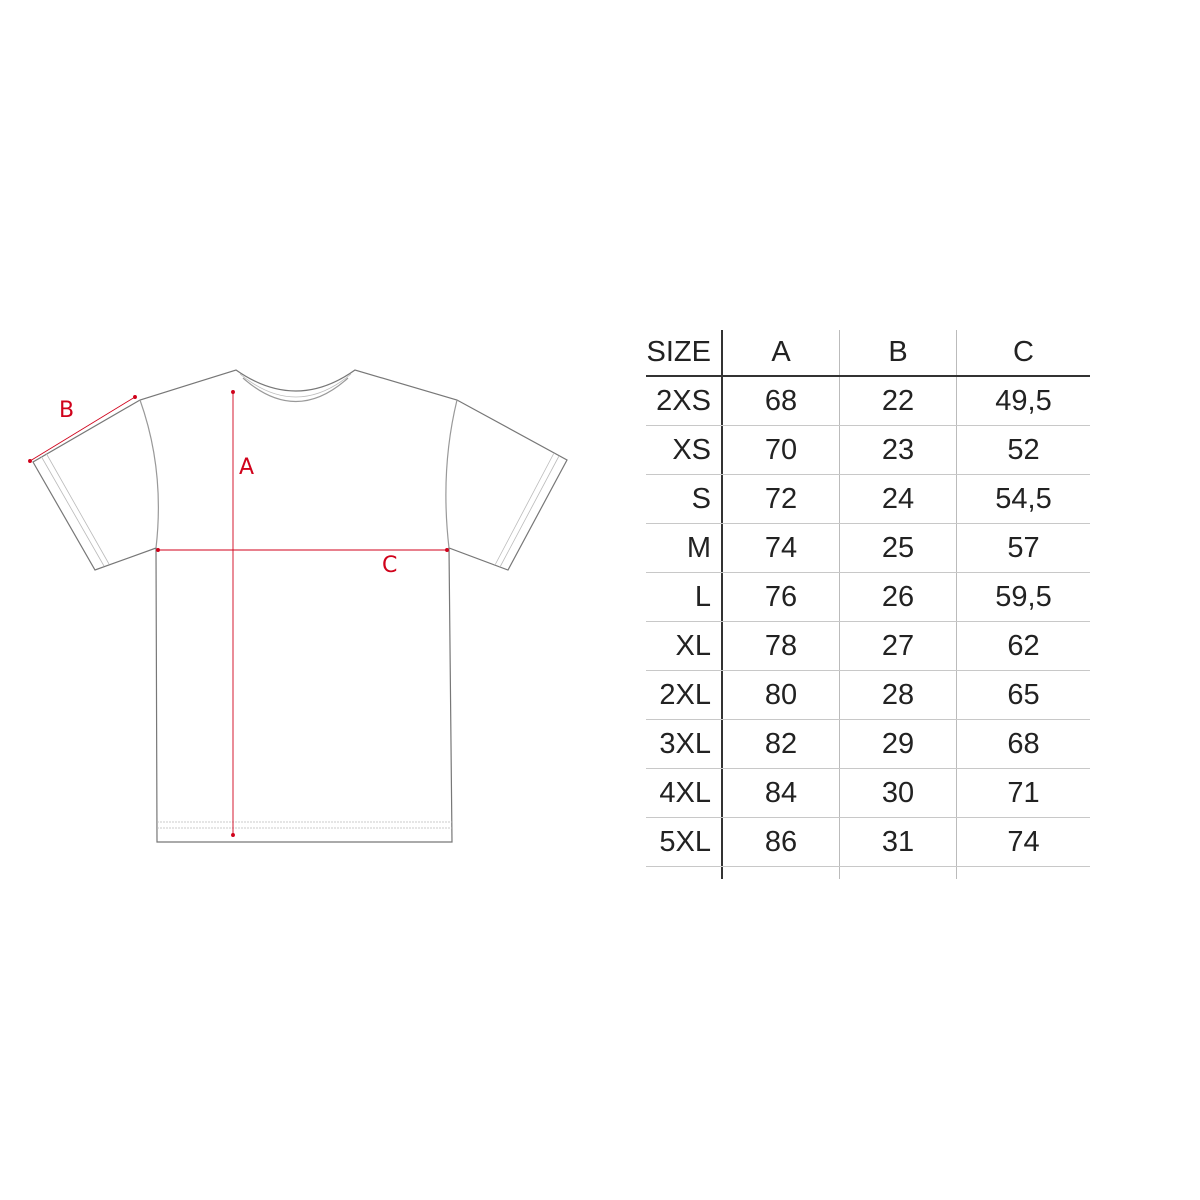 This screenshot has height=1200, width=1200. Describe the element at coordinates (1023, 400) in the screenshot. I see `cell-c: 49,5` at that location.